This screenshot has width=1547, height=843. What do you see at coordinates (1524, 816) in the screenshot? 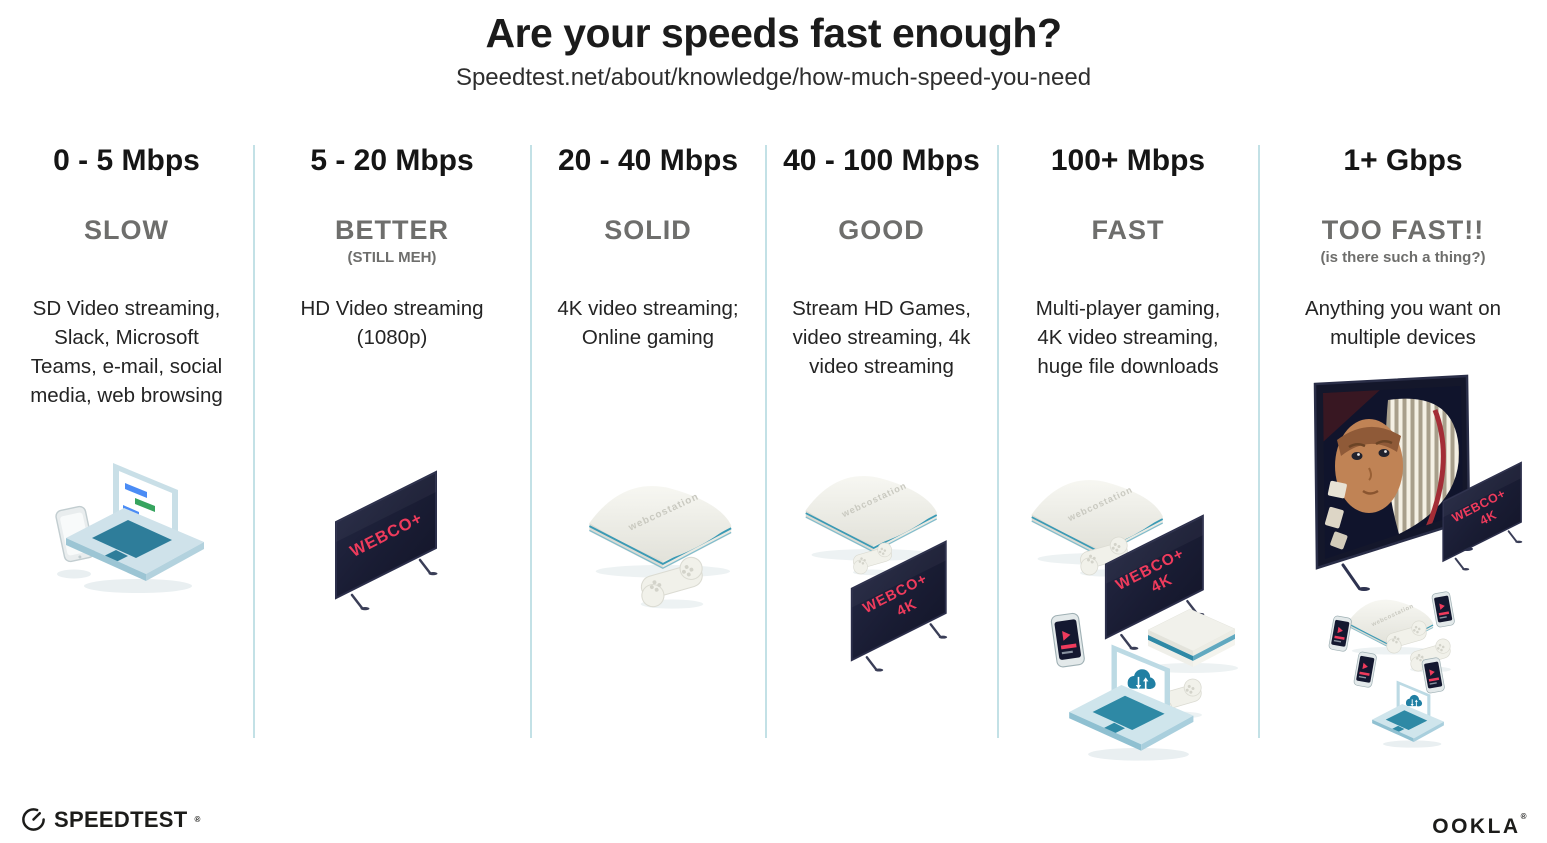
I see `ookla-trademark: ®` at bounding box center [1524, 816].